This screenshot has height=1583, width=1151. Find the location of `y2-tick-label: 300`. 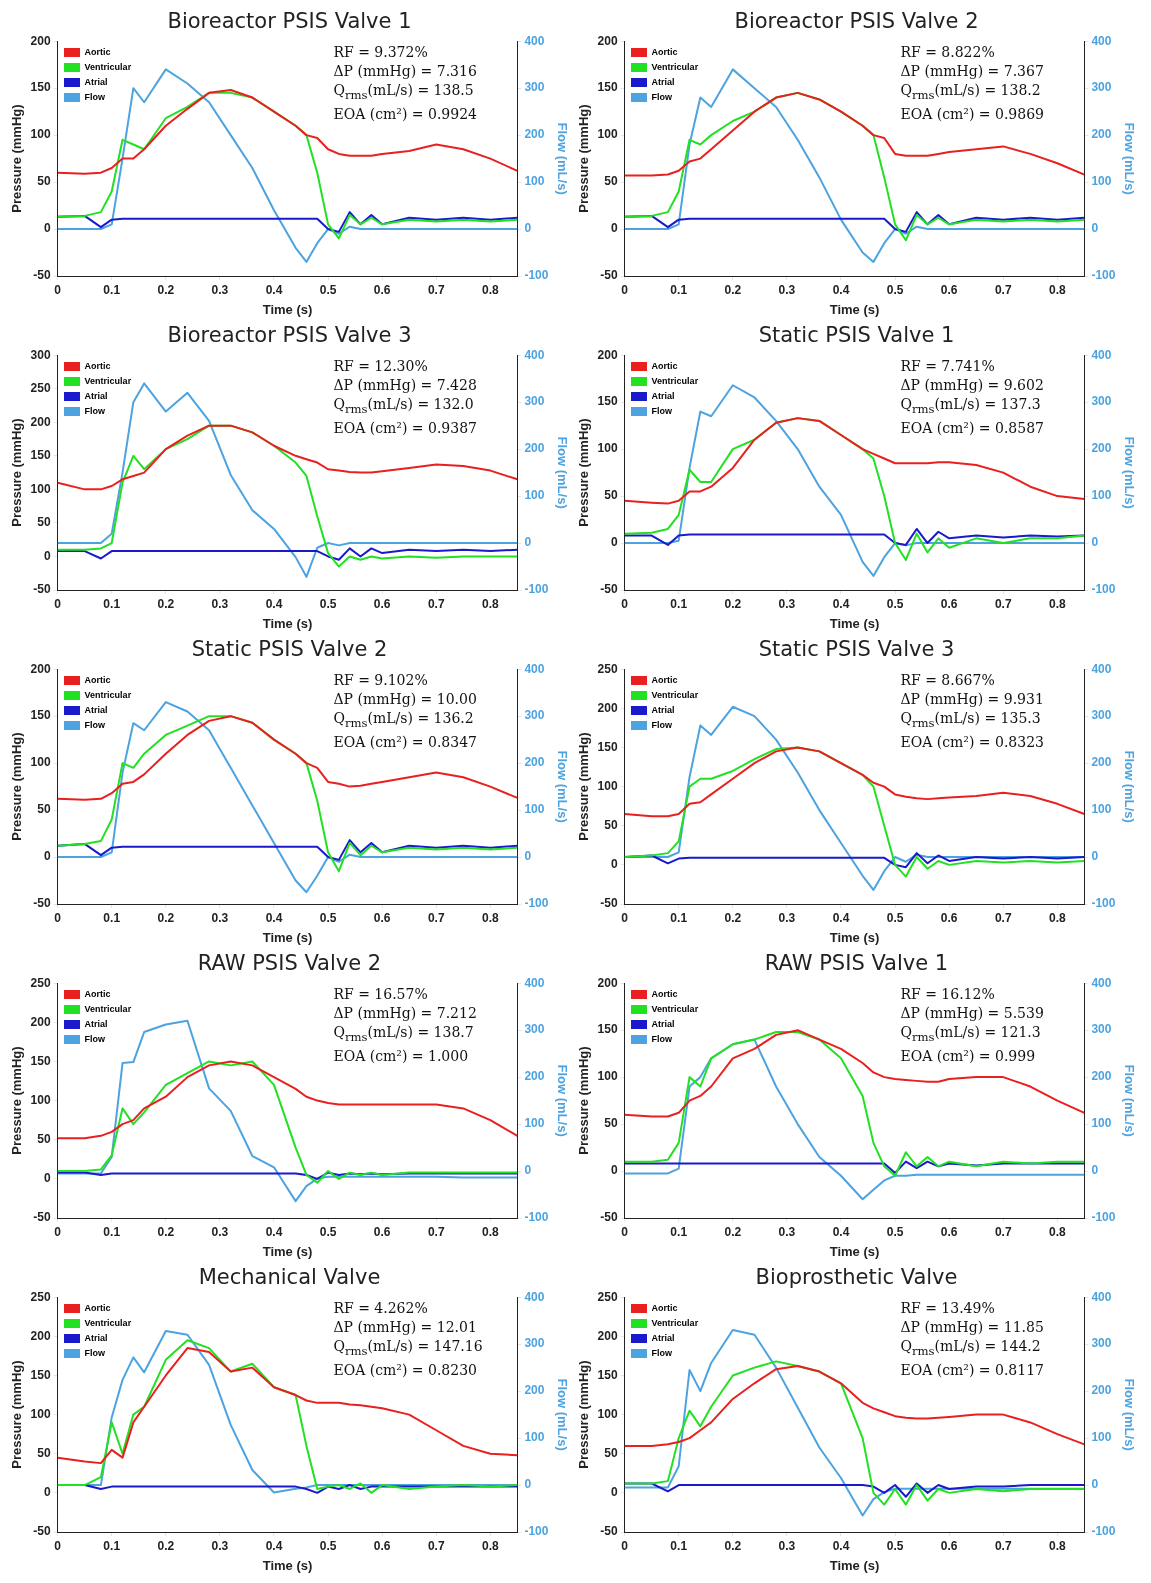

y2-tick-label: 300 is located at coordinates (1101, 87).